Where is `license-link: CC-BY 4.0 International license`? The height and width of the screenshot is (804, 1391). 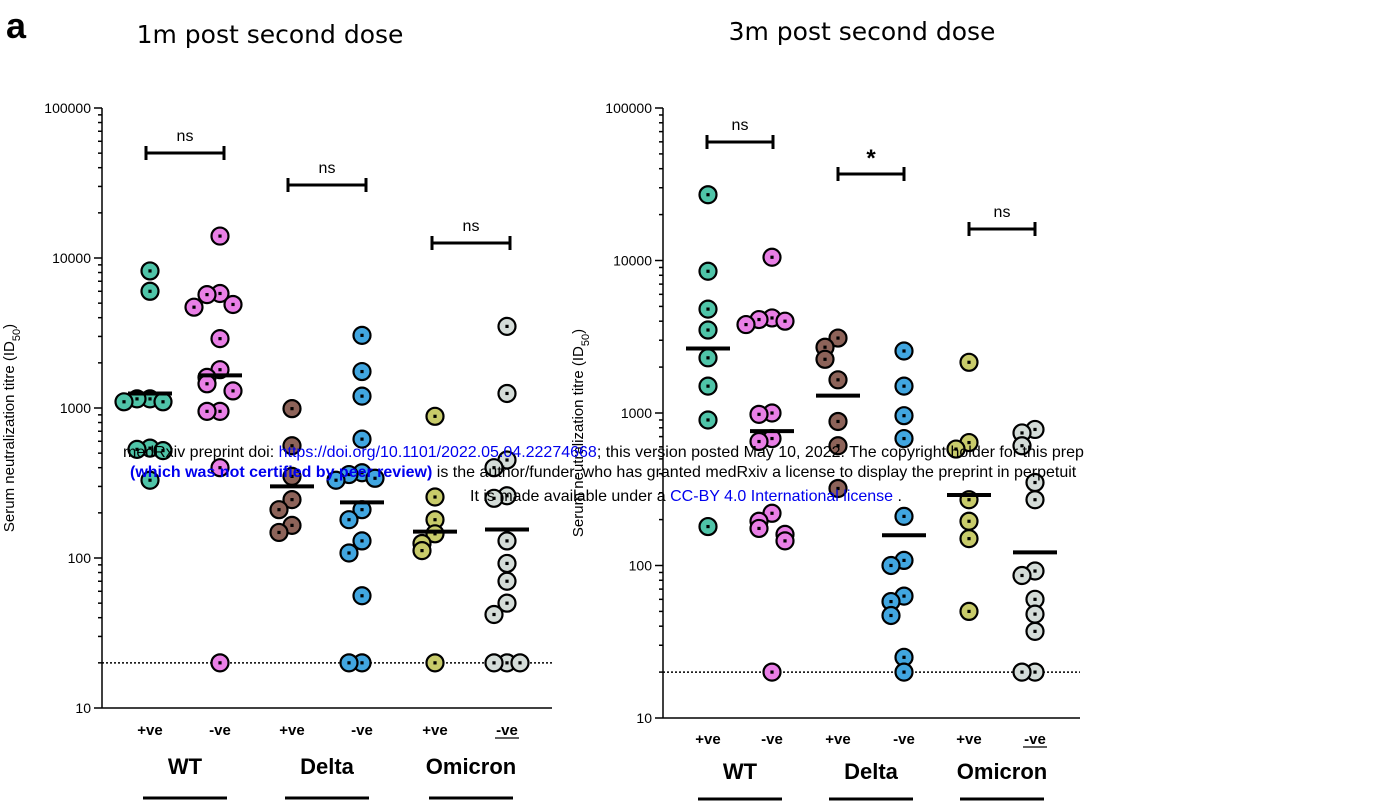
license-link: CC-BY 4.0 International license is located at coordinates (781, 496).